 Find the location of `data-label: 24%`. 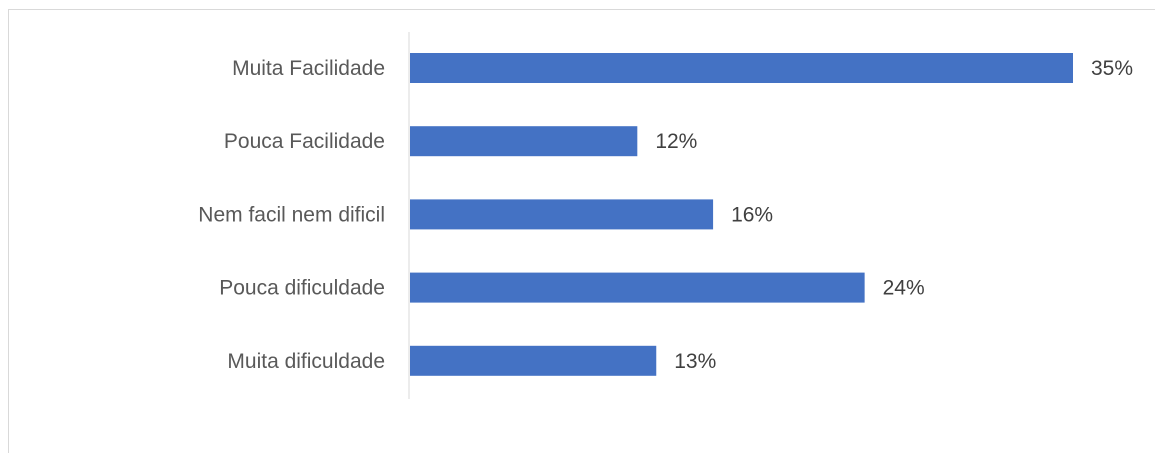

data-label: 24% is located at coordinates (904, 288).